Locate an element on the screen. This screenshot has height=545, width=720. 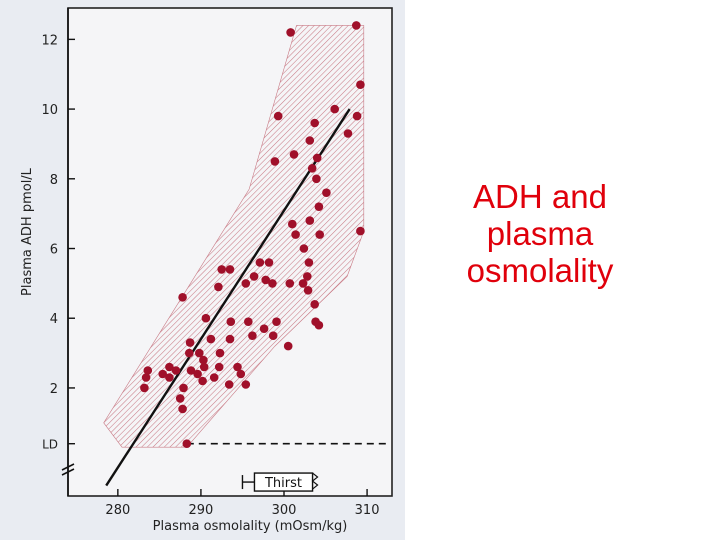
x-axis-label: Plasma osmolality (mOsm/kg) is located at coordinates (250, 526).